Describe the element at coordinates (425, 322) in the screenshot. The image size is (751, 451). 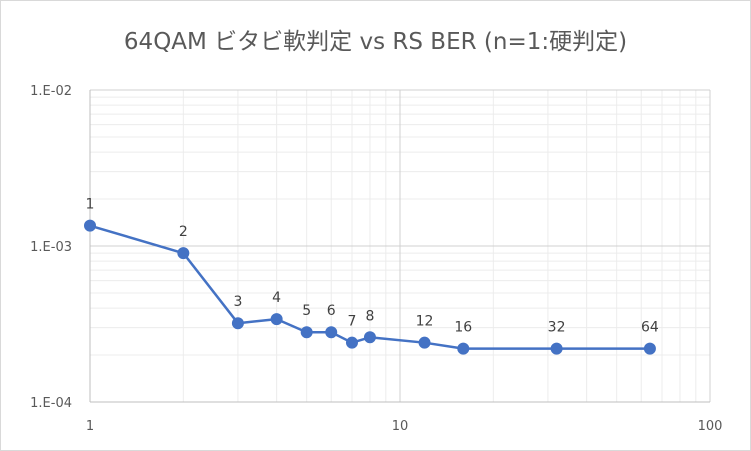
I see `data-label: 12` at that location.